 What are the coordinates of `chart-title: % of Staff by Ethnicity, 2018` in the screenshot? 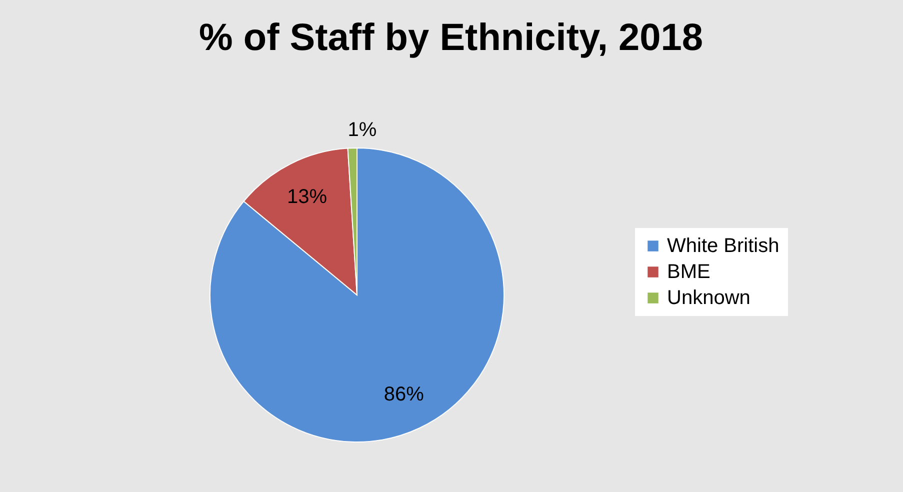 It's located at (451, 38).